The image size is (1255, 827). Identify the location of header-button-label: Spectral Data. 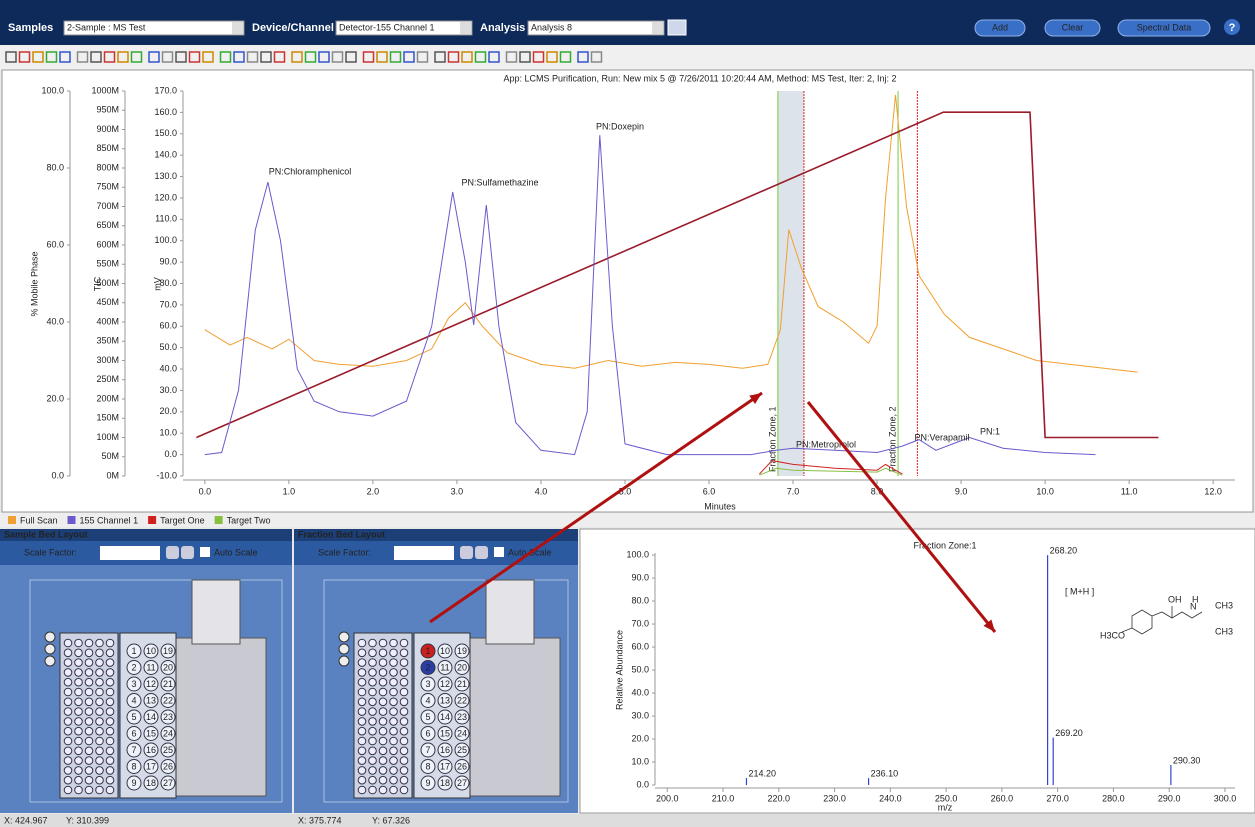
(1164, 27).